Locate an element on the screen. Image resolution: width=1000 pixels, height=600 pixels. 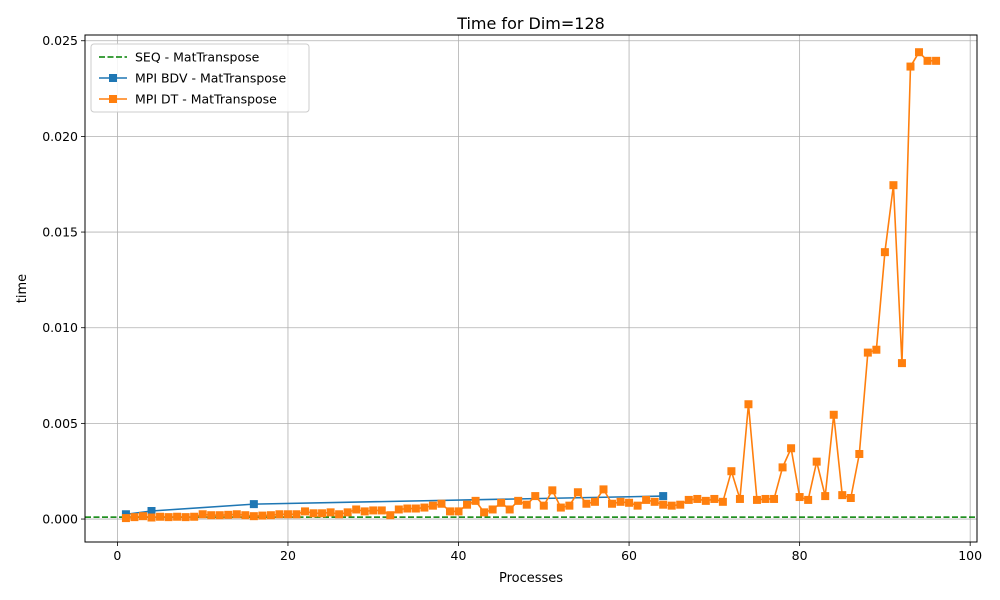
legend-item: MPI BDV - MatTranspose is located at coordinates (192, 78).